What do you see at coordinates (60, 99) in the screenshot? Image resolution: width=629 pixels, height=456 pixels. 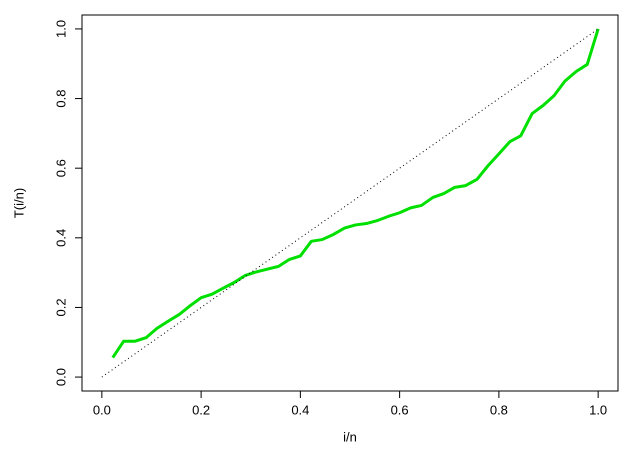 I see `y-tick-label: 0.8` at bounding box center [60, 99].